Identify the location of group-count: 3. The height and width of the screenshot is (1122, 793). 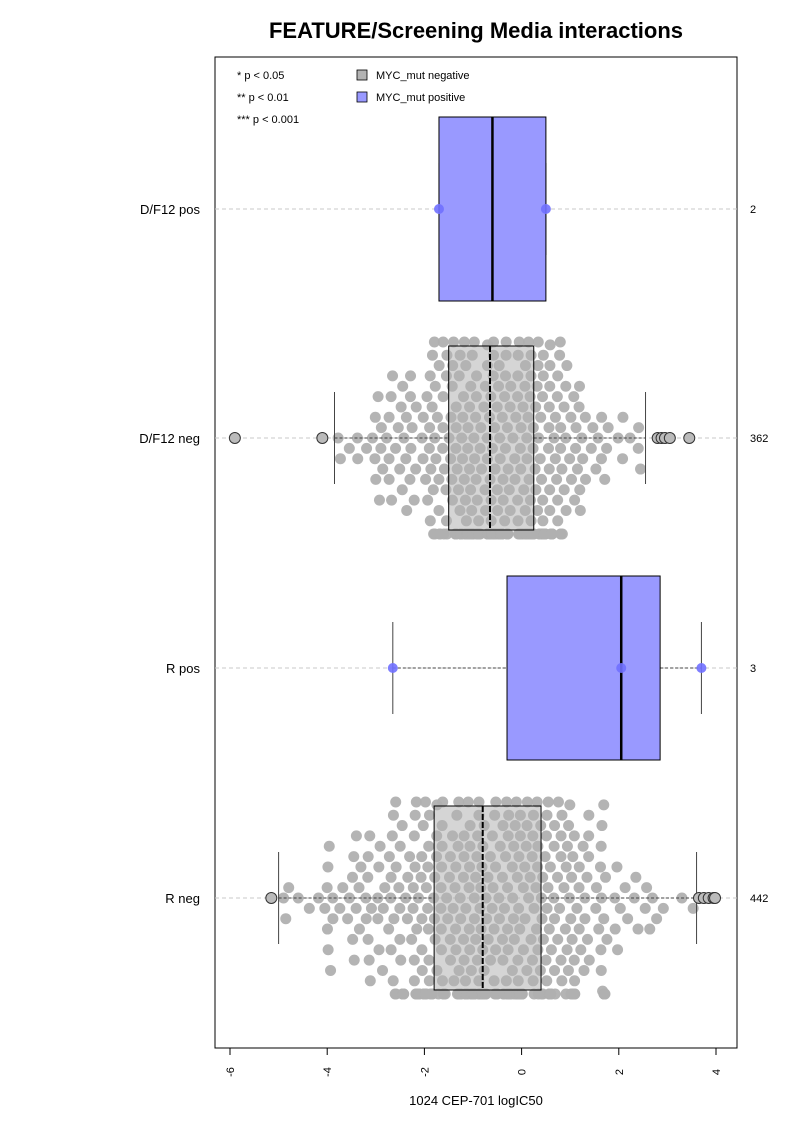
(753, 669).